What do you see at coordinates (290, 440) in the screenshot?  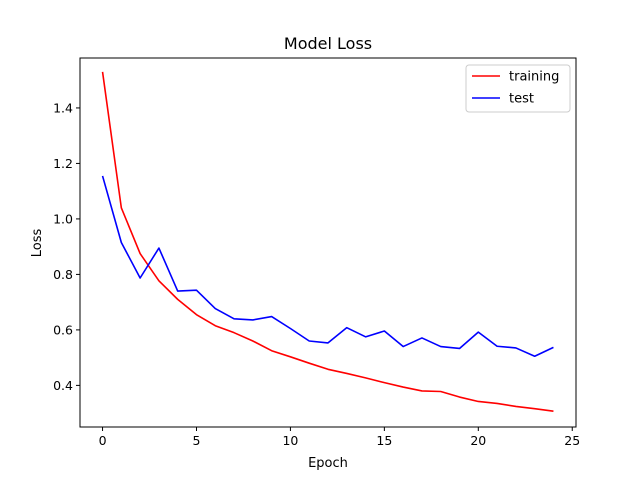 I see `x-tick-label: 10` at bounding box center [290, 440].